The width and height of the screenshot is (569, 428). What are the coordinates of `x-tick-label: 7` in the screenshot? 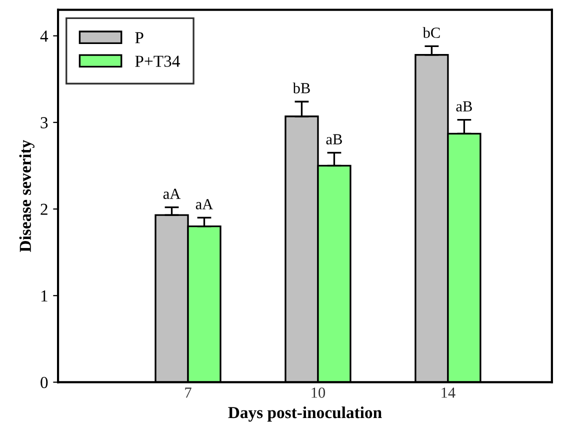 It's located at (188, 393).